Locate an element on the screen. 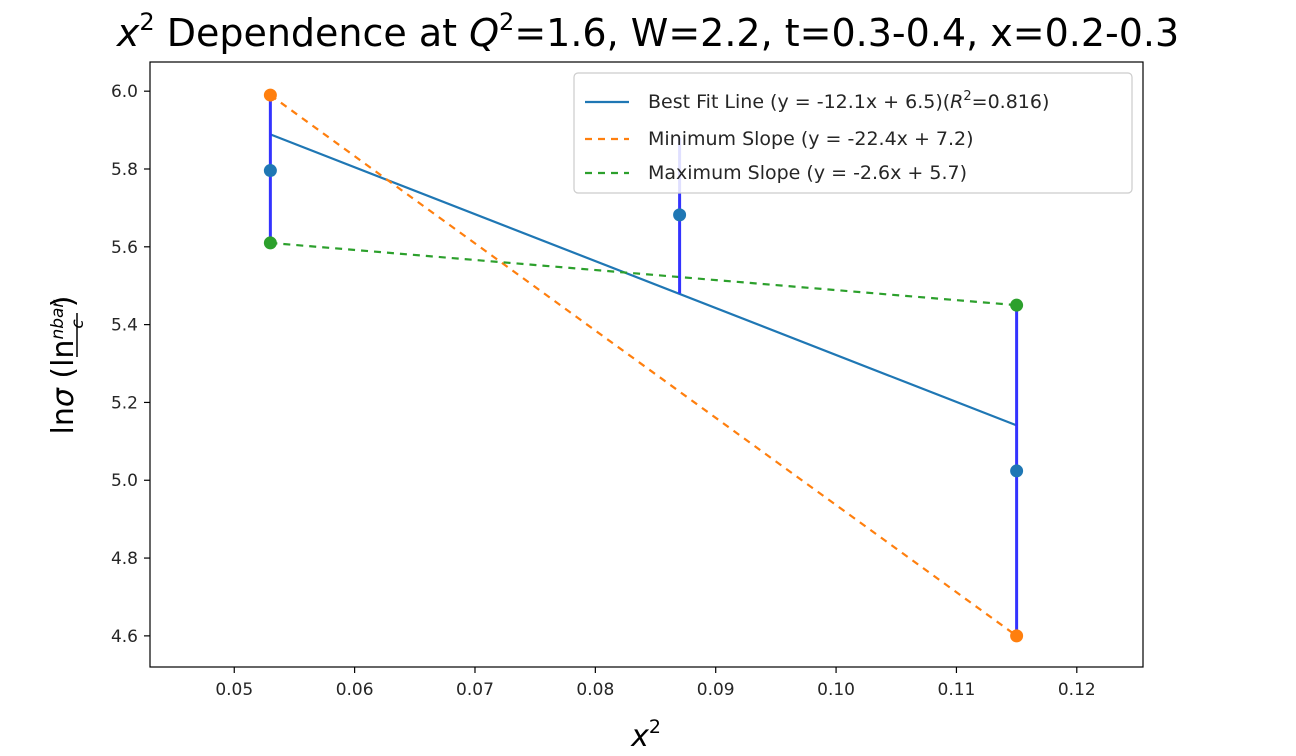 Image resolution: width=1296 pixels, height=756 pixels. x-tick-label: 0.08 is located at coordinates (595, 690).